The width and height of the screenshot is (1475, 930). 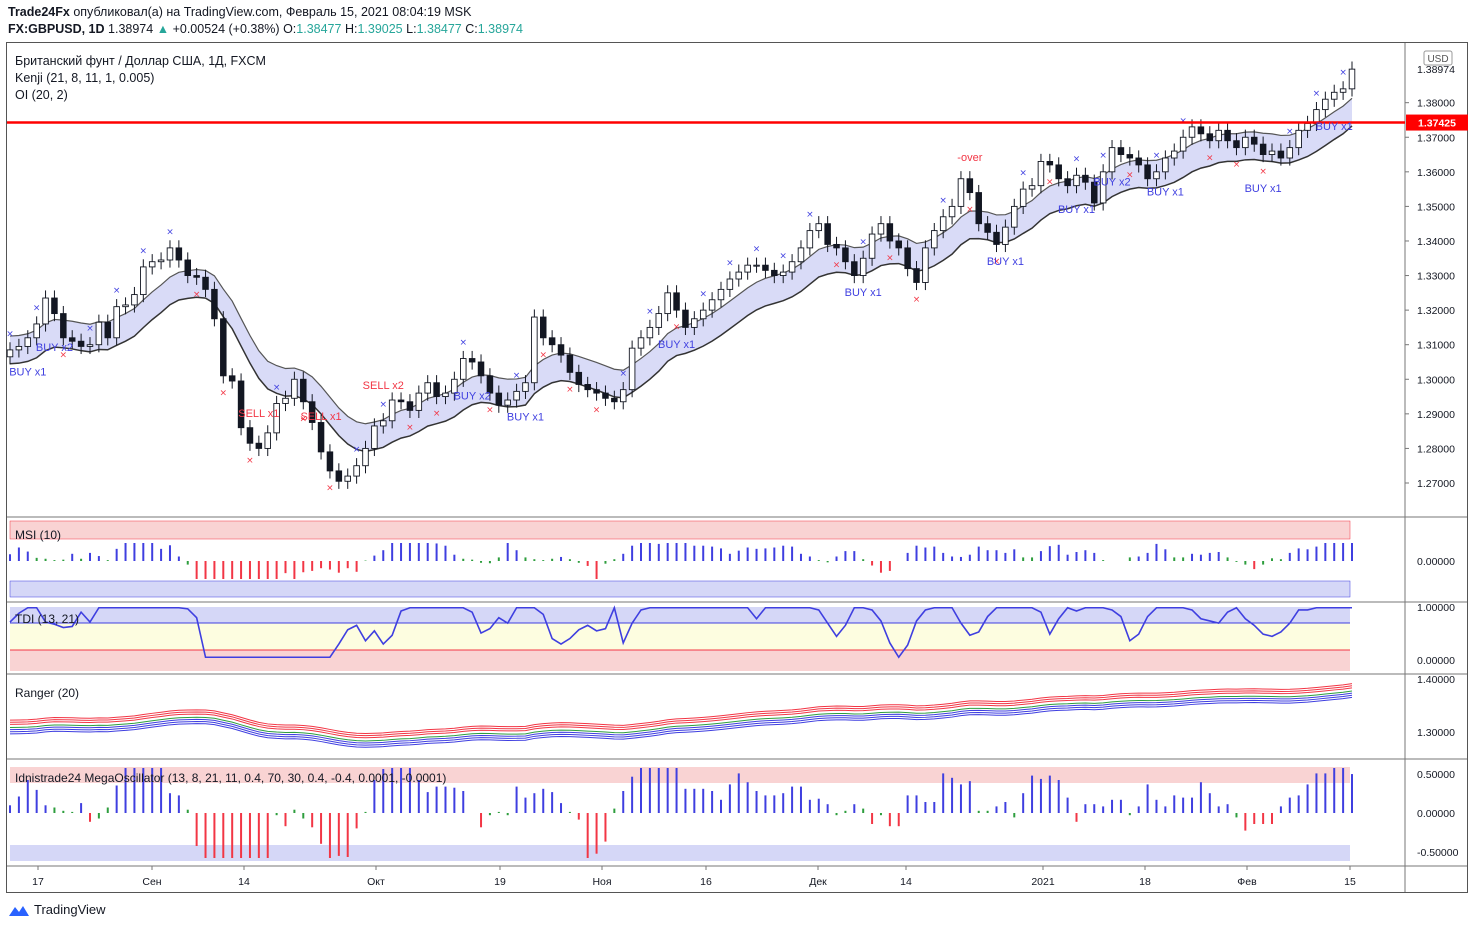 What do you see at coordinates (1436, 733) in the screenshot?
I see `ranger-axis-bottom: 1.30000` at bounding box center [1436, 733].